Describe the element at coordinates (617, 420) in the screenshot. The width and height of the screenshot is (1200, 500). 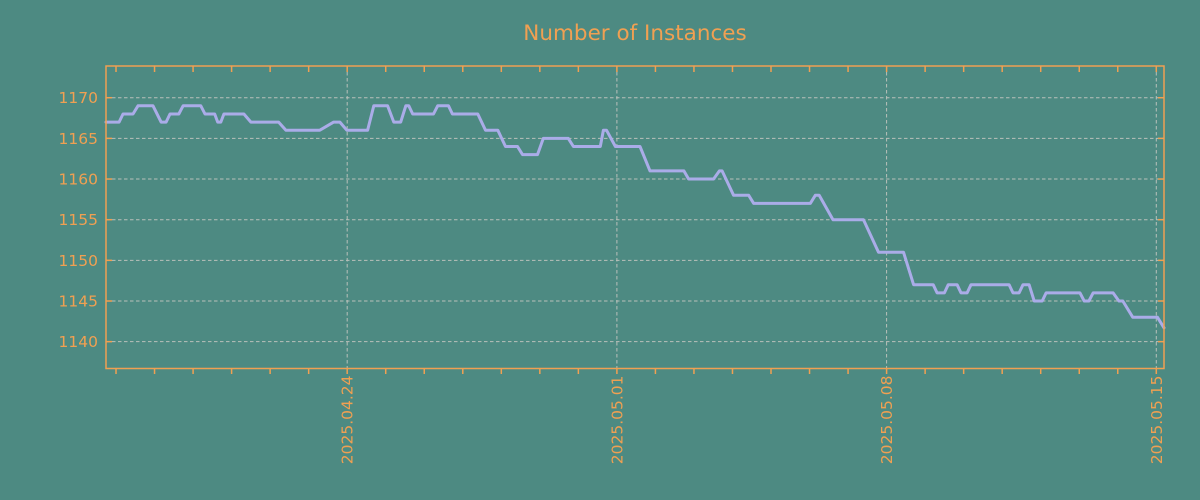
I see `x-tick-label: 2025.05.01` at that location.